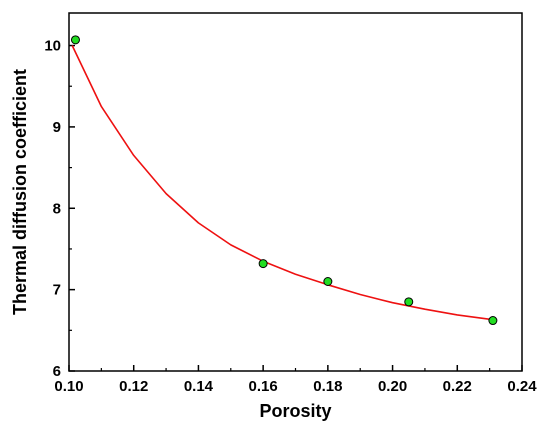 Image resolution: width=550 pixels, height=439 pixels. I want to click on x-axis: 0.10 0.12 0.14 0.16 0.18 0.20 0.22 0.24, so click(295, 380).